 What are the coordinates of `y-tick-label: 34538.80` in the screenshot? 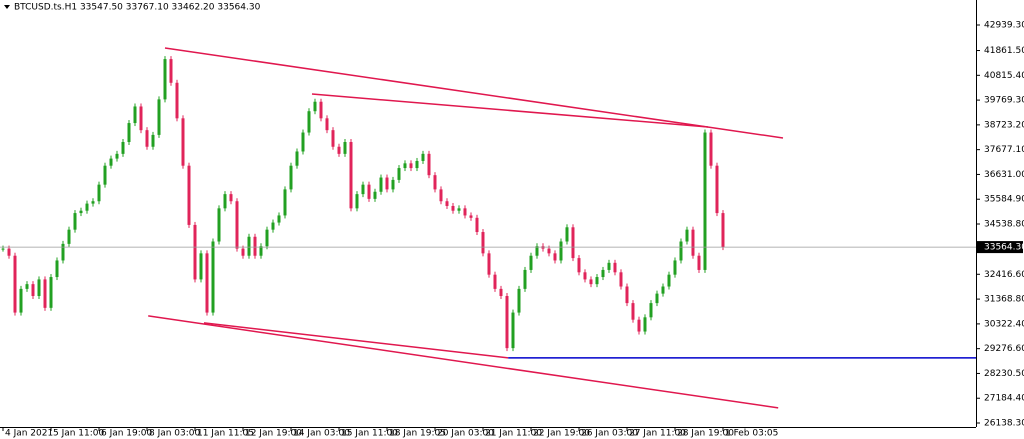 It's located at (1004, 225).